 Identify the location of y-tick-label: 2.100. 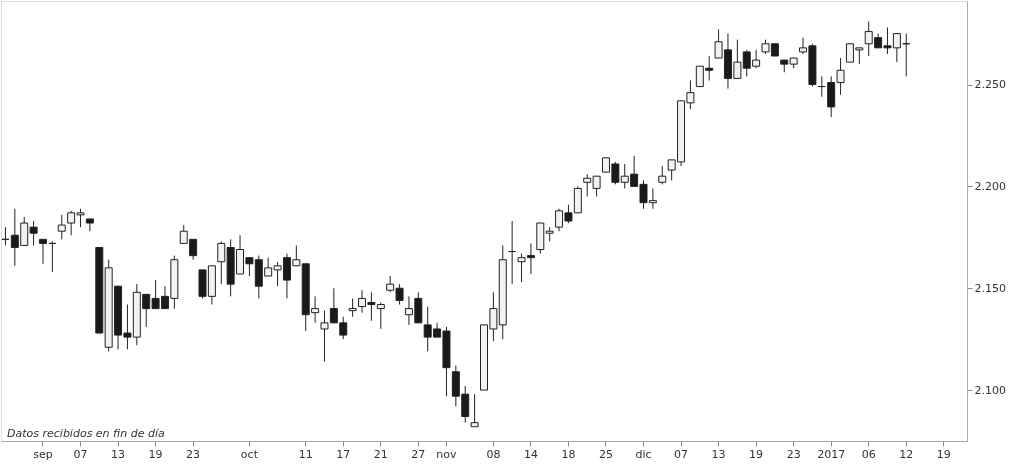
(990, 390).